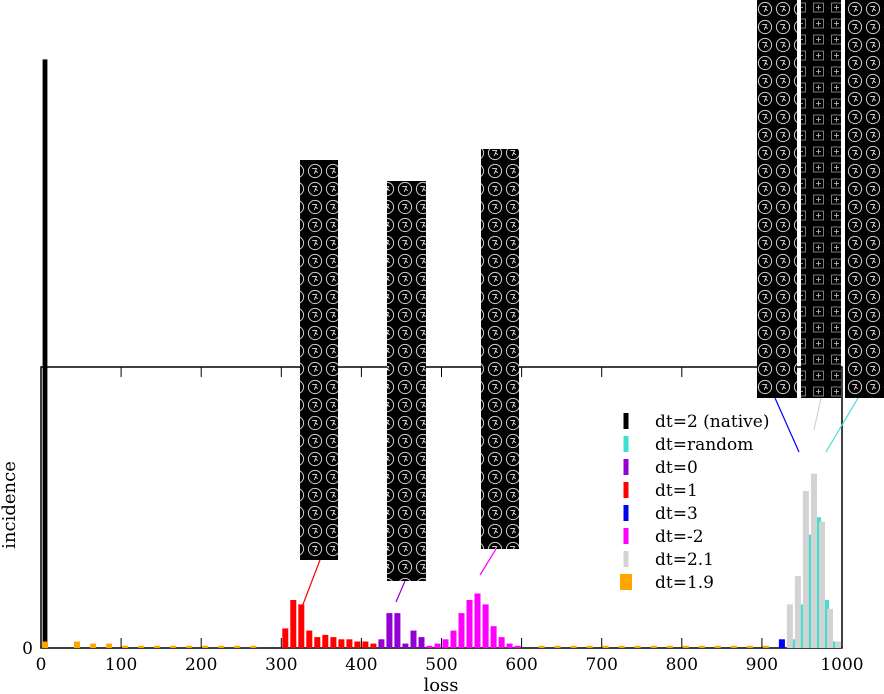  What do you see at coordinates (684, 560) in the screenshot?
I see `legend-label-dt-2-1: dt=2.1` at bounding box center [684, 560].